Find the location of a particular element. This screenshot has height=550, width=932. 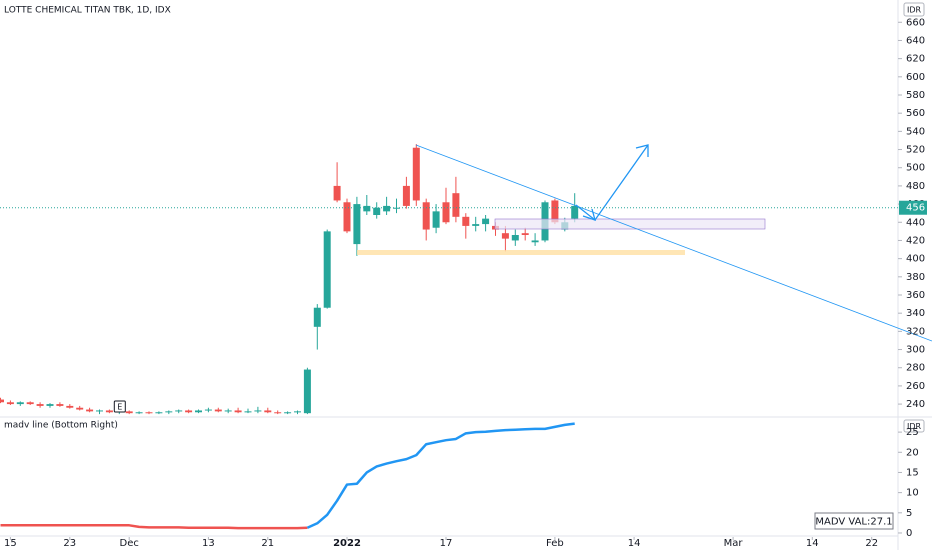

event-marker is located at coordinates (119, 406).